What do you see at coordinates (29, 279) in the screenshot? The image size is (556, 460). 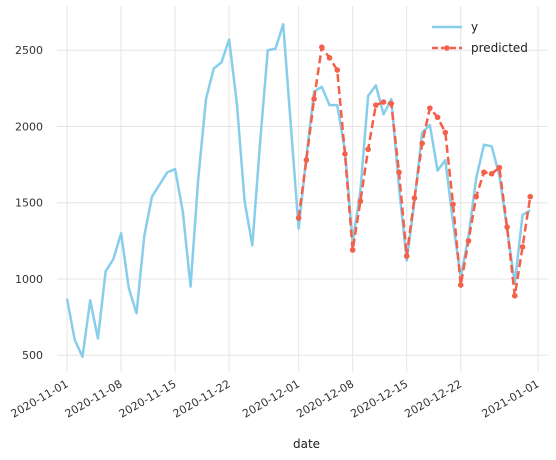 I see `y-tick-label: 1000` at bounding box center [29, 279].